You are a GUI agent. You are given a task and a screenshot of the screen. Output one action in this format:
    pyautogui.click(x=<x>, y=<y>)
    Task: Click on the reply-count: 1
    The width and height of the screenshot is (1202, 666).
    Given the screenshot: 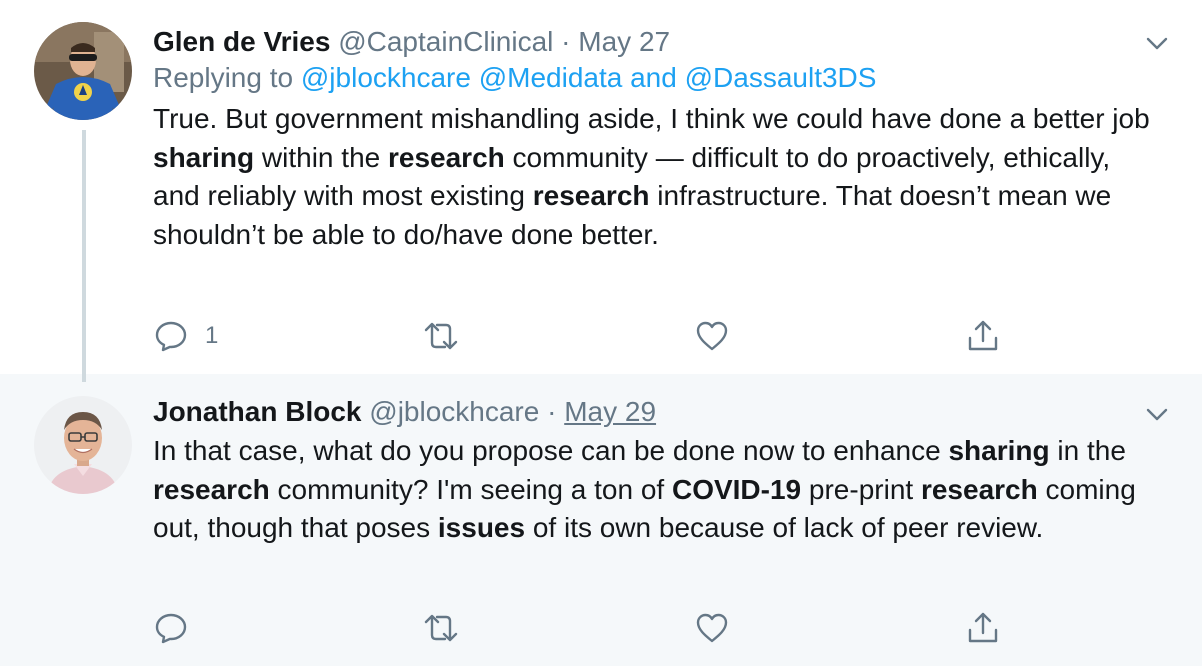 What is the action you would take?
    pyautogui.click(x=212, y=335)
    